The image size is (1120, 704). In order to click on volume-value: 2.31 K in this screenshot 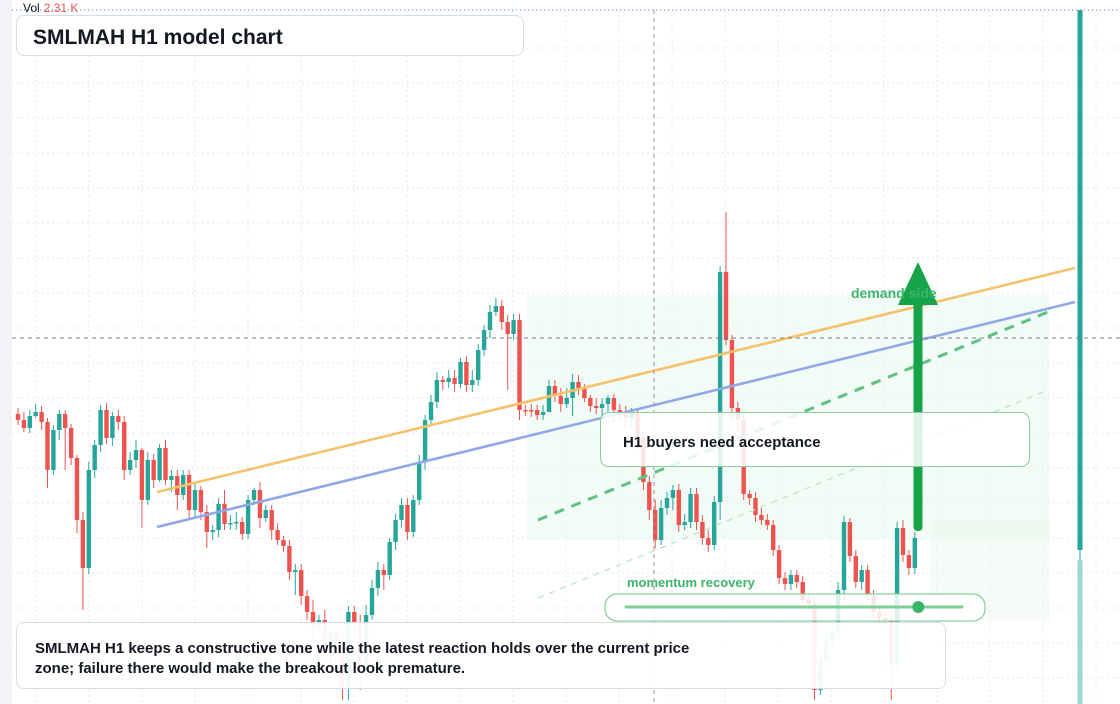, I will do `click(61, 8)`.